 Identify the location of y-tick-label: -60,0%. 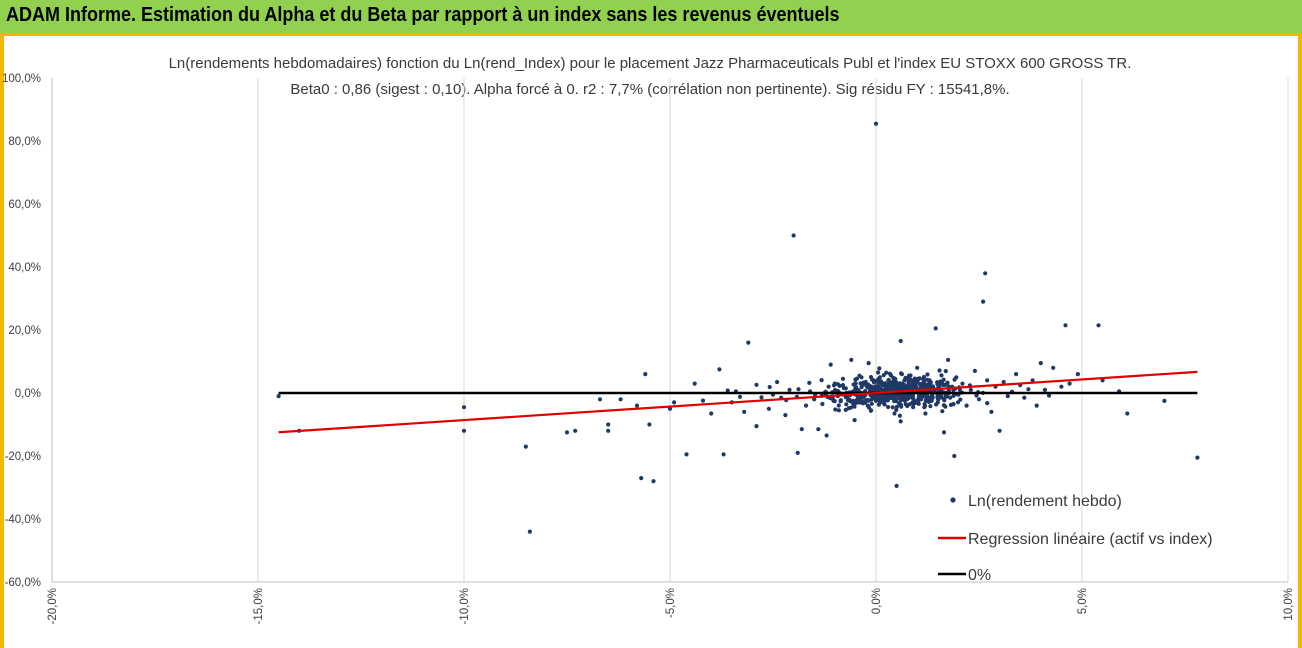
(23, 583).